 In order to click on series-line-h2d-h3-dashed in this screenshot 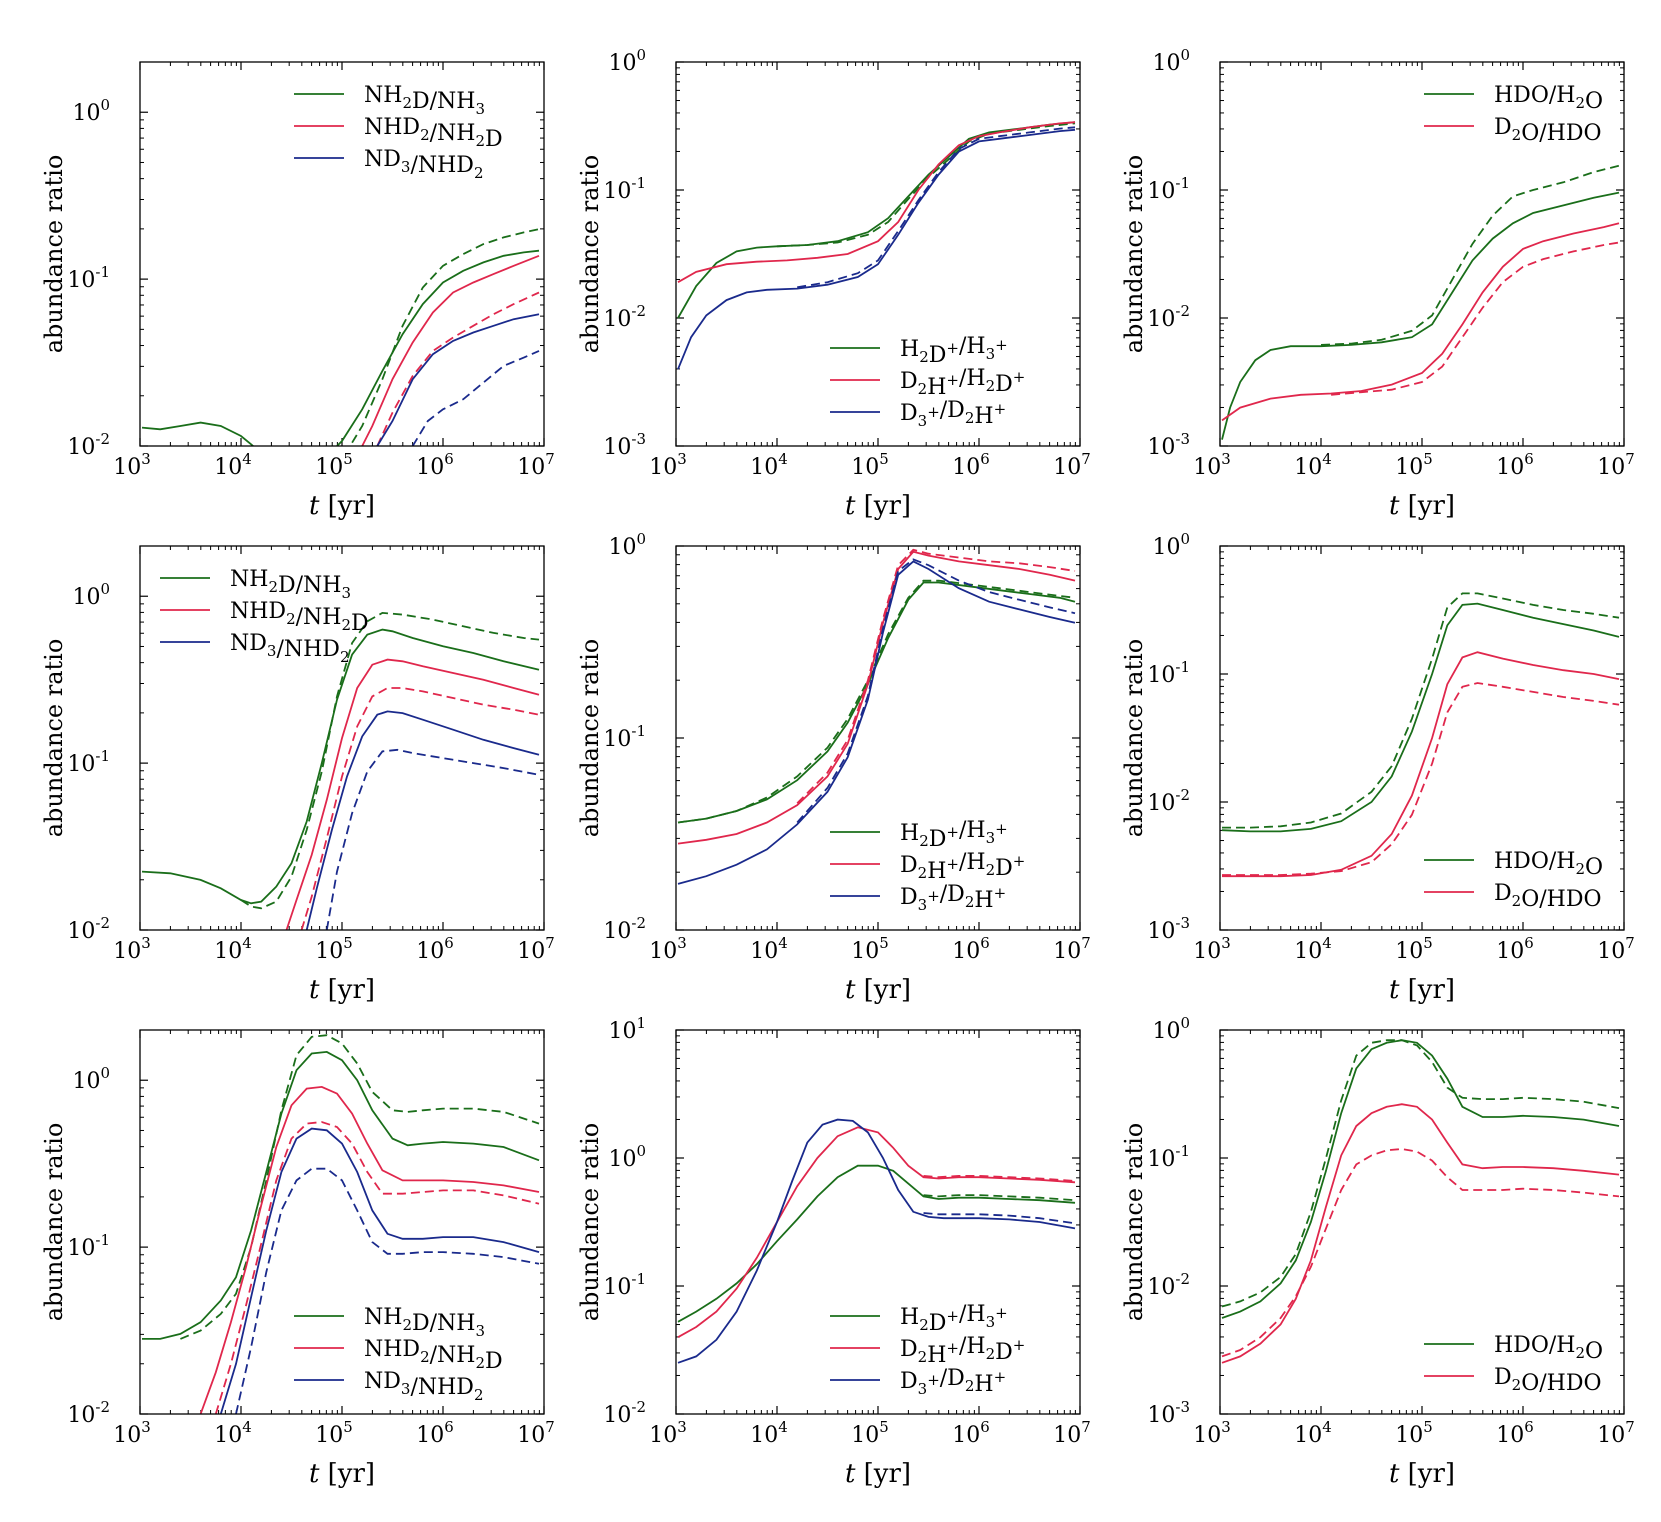, I will do `click(926, 185)`.